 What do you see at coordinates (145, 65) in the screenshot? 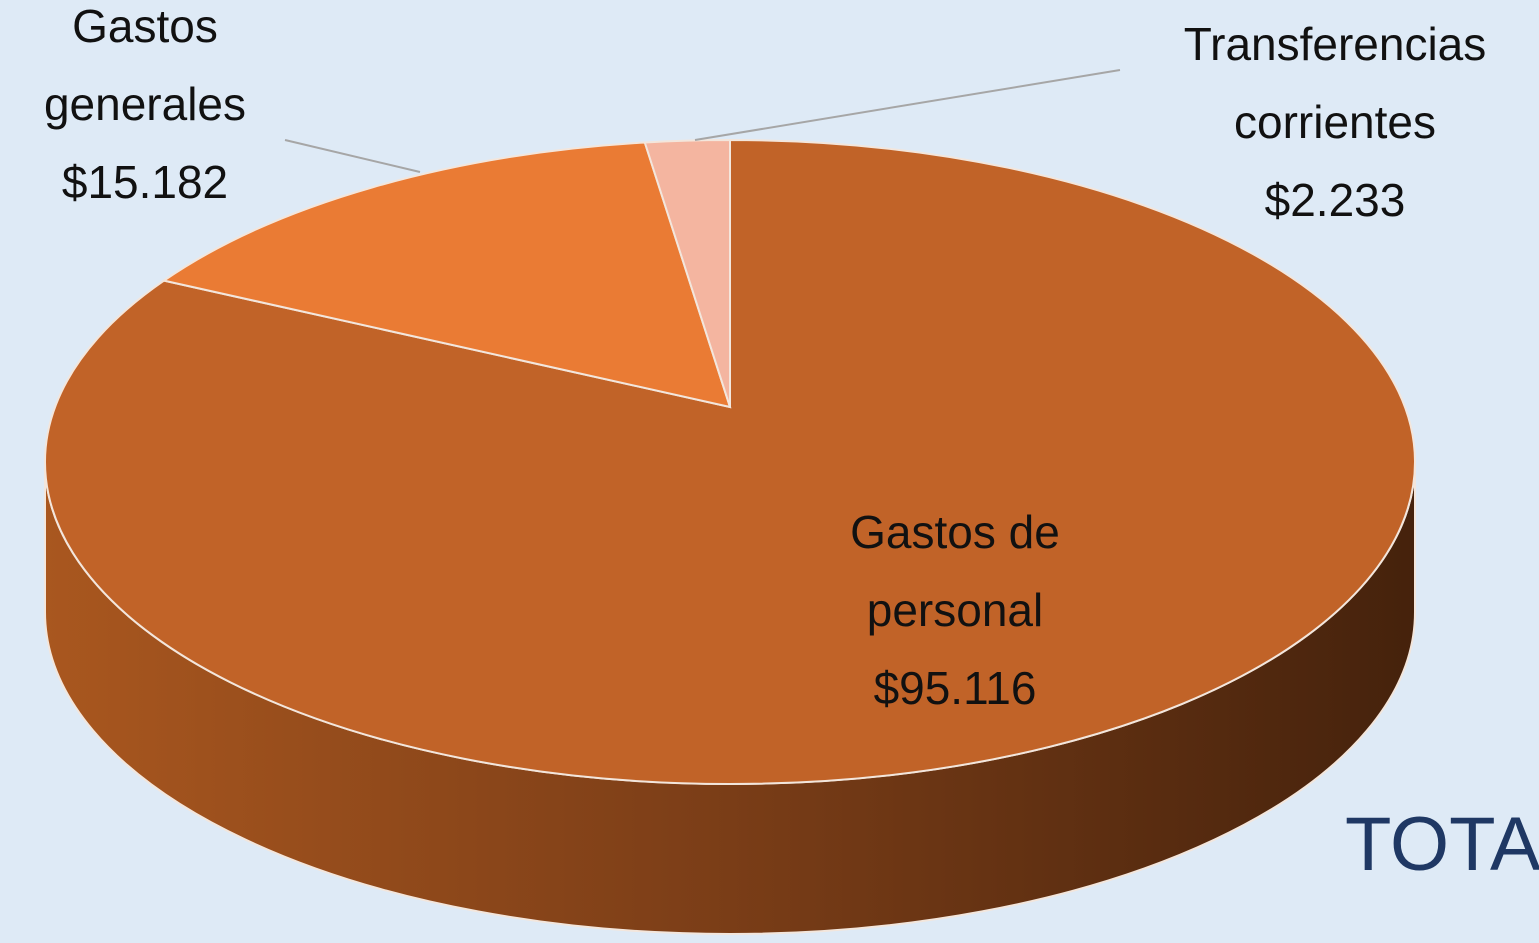
I see `category-label: Gastos generales` at bounding box center [145, 65].